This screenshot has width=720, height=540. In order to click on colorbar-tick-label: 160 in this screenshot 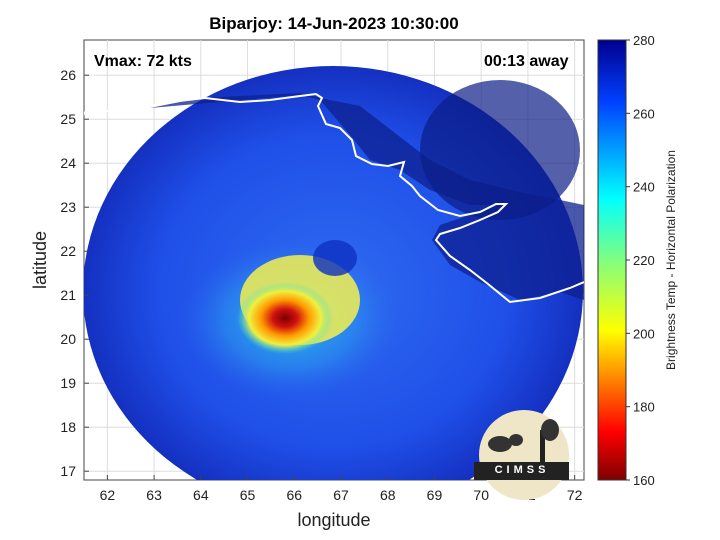, I will do `click(644, 480)`.